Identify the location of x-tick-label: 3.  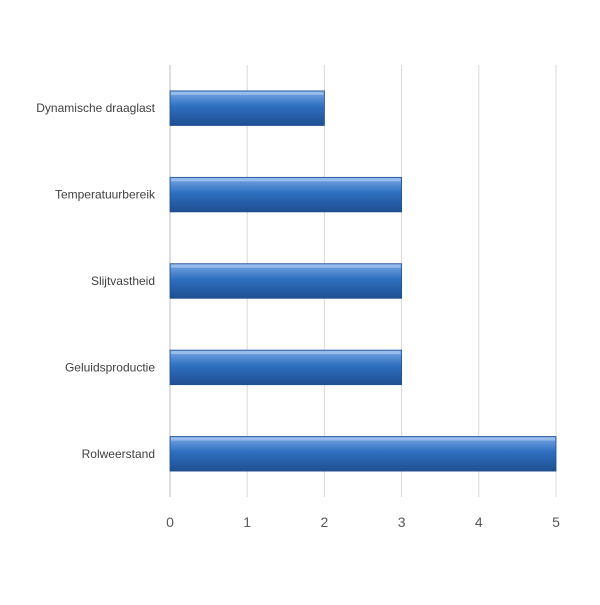
(402, 522).